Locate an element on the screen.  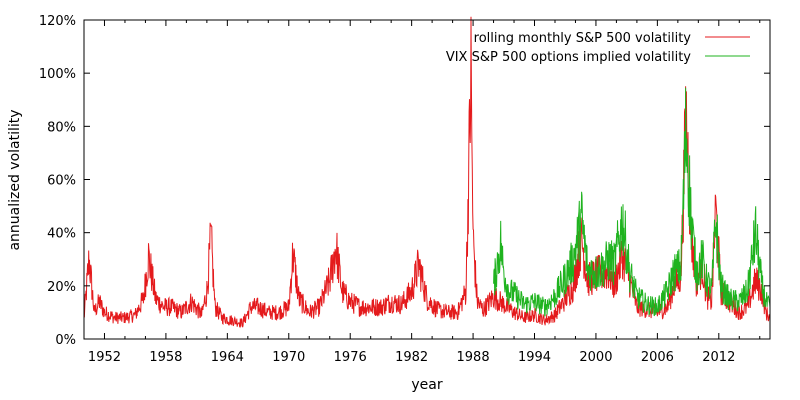
x-tick-label: 1982 is located at coordinates (411, 357).